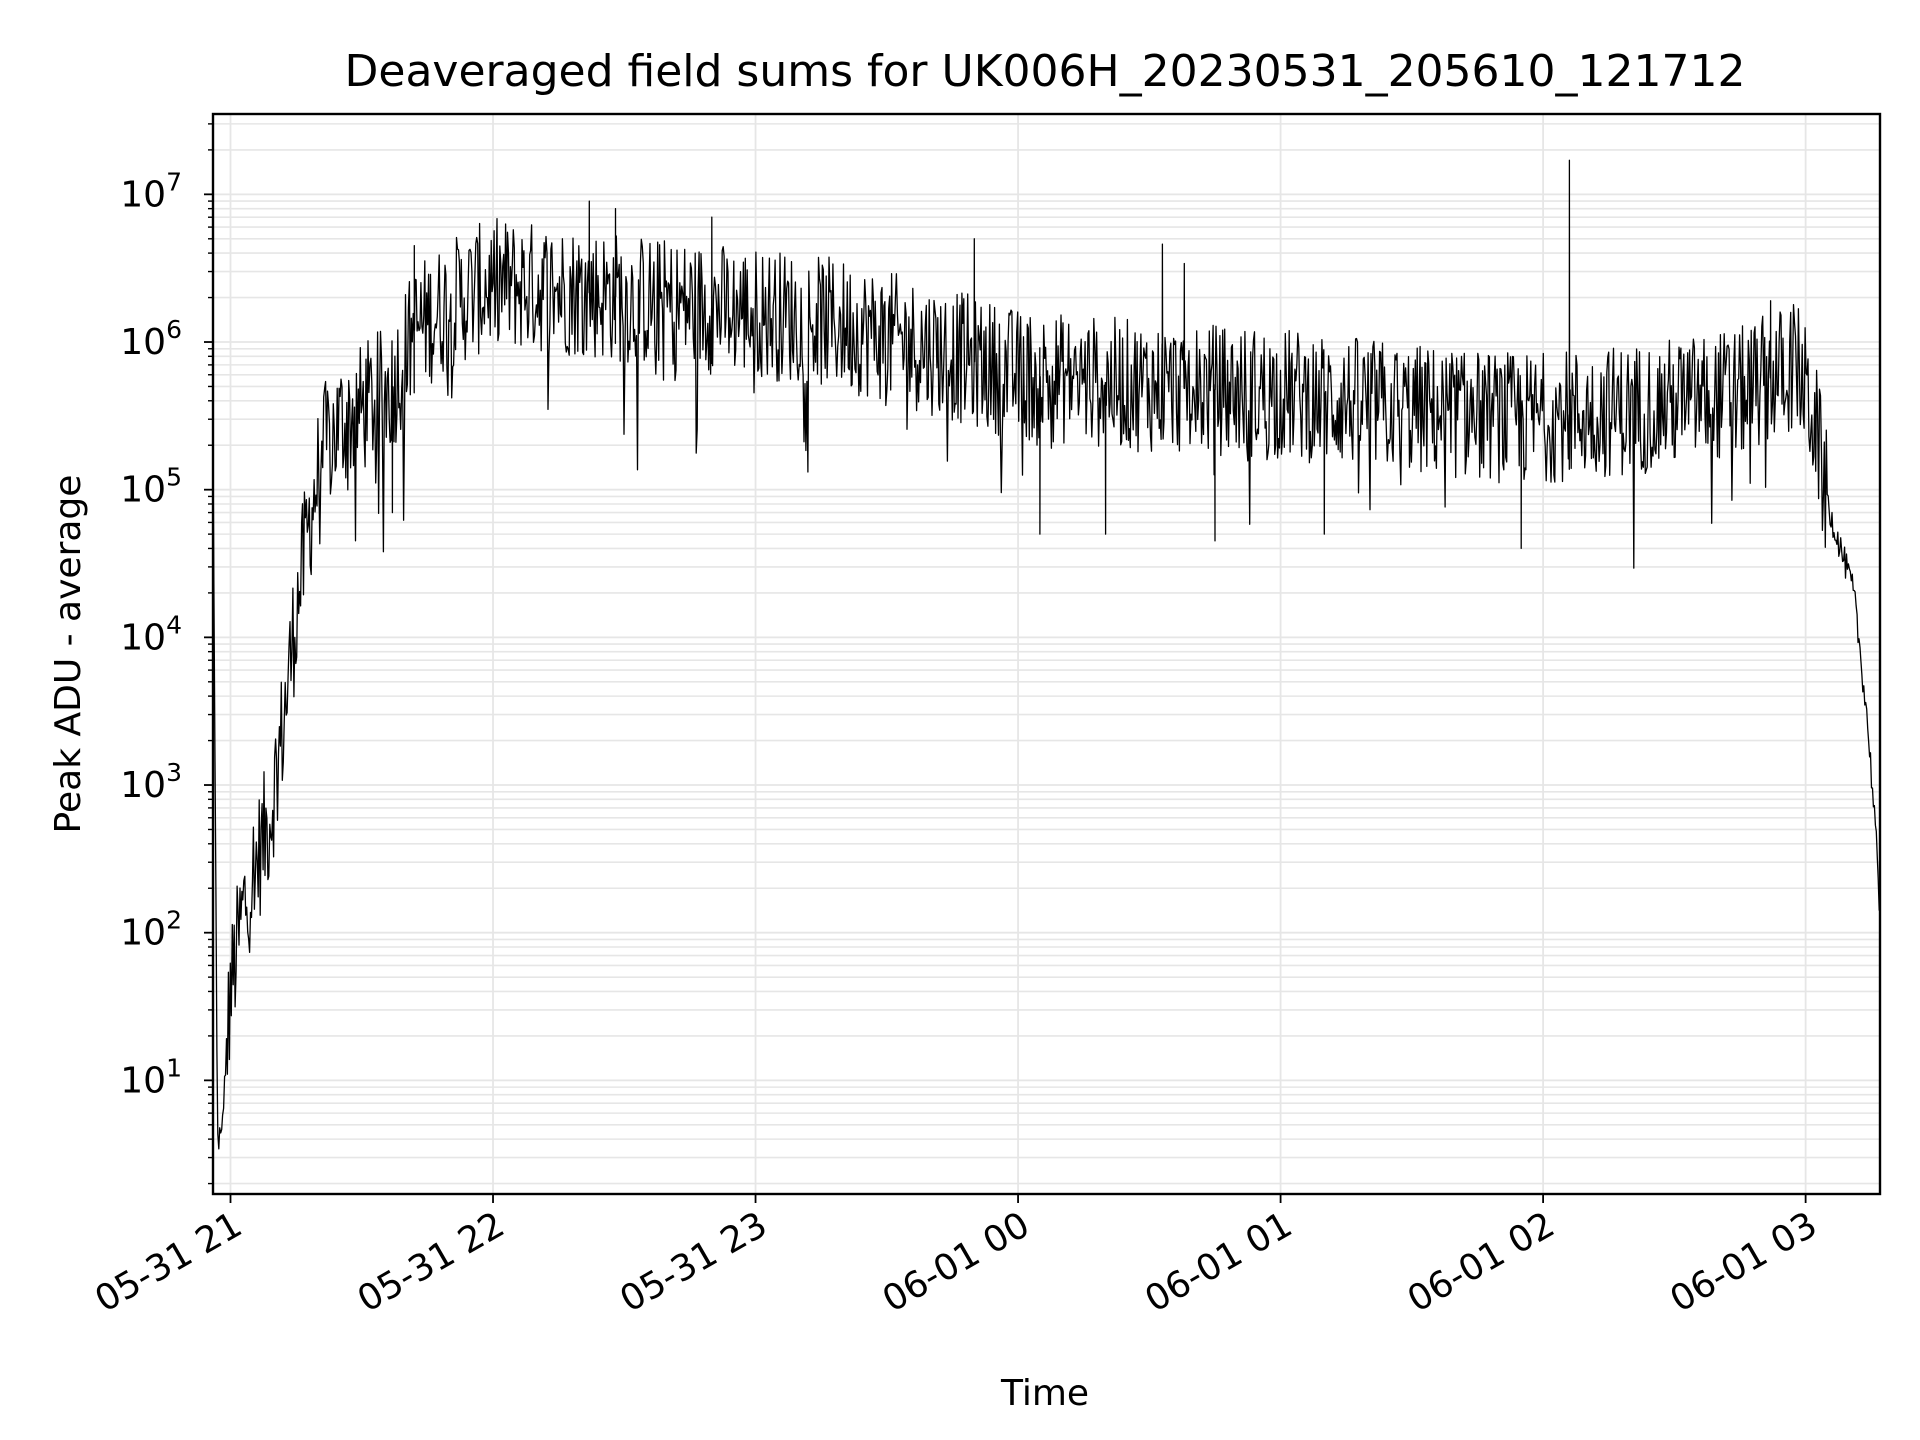 The height and width of the screenshot is (1440, 1920). I want to click on y-tick-label: 10³, so click(151, 782).